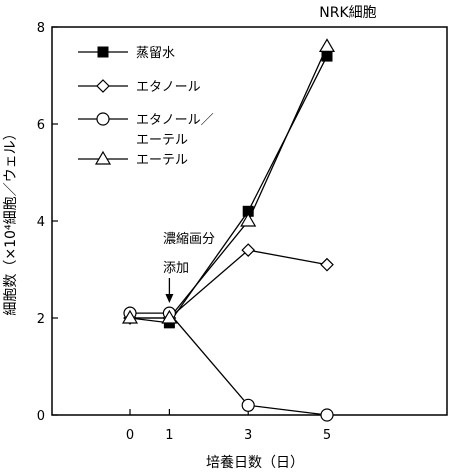  What do you see at coordinates (41, 222) in the screenshot?
I see `y-tick-label-4: 4` at bounding box center [41, 222].